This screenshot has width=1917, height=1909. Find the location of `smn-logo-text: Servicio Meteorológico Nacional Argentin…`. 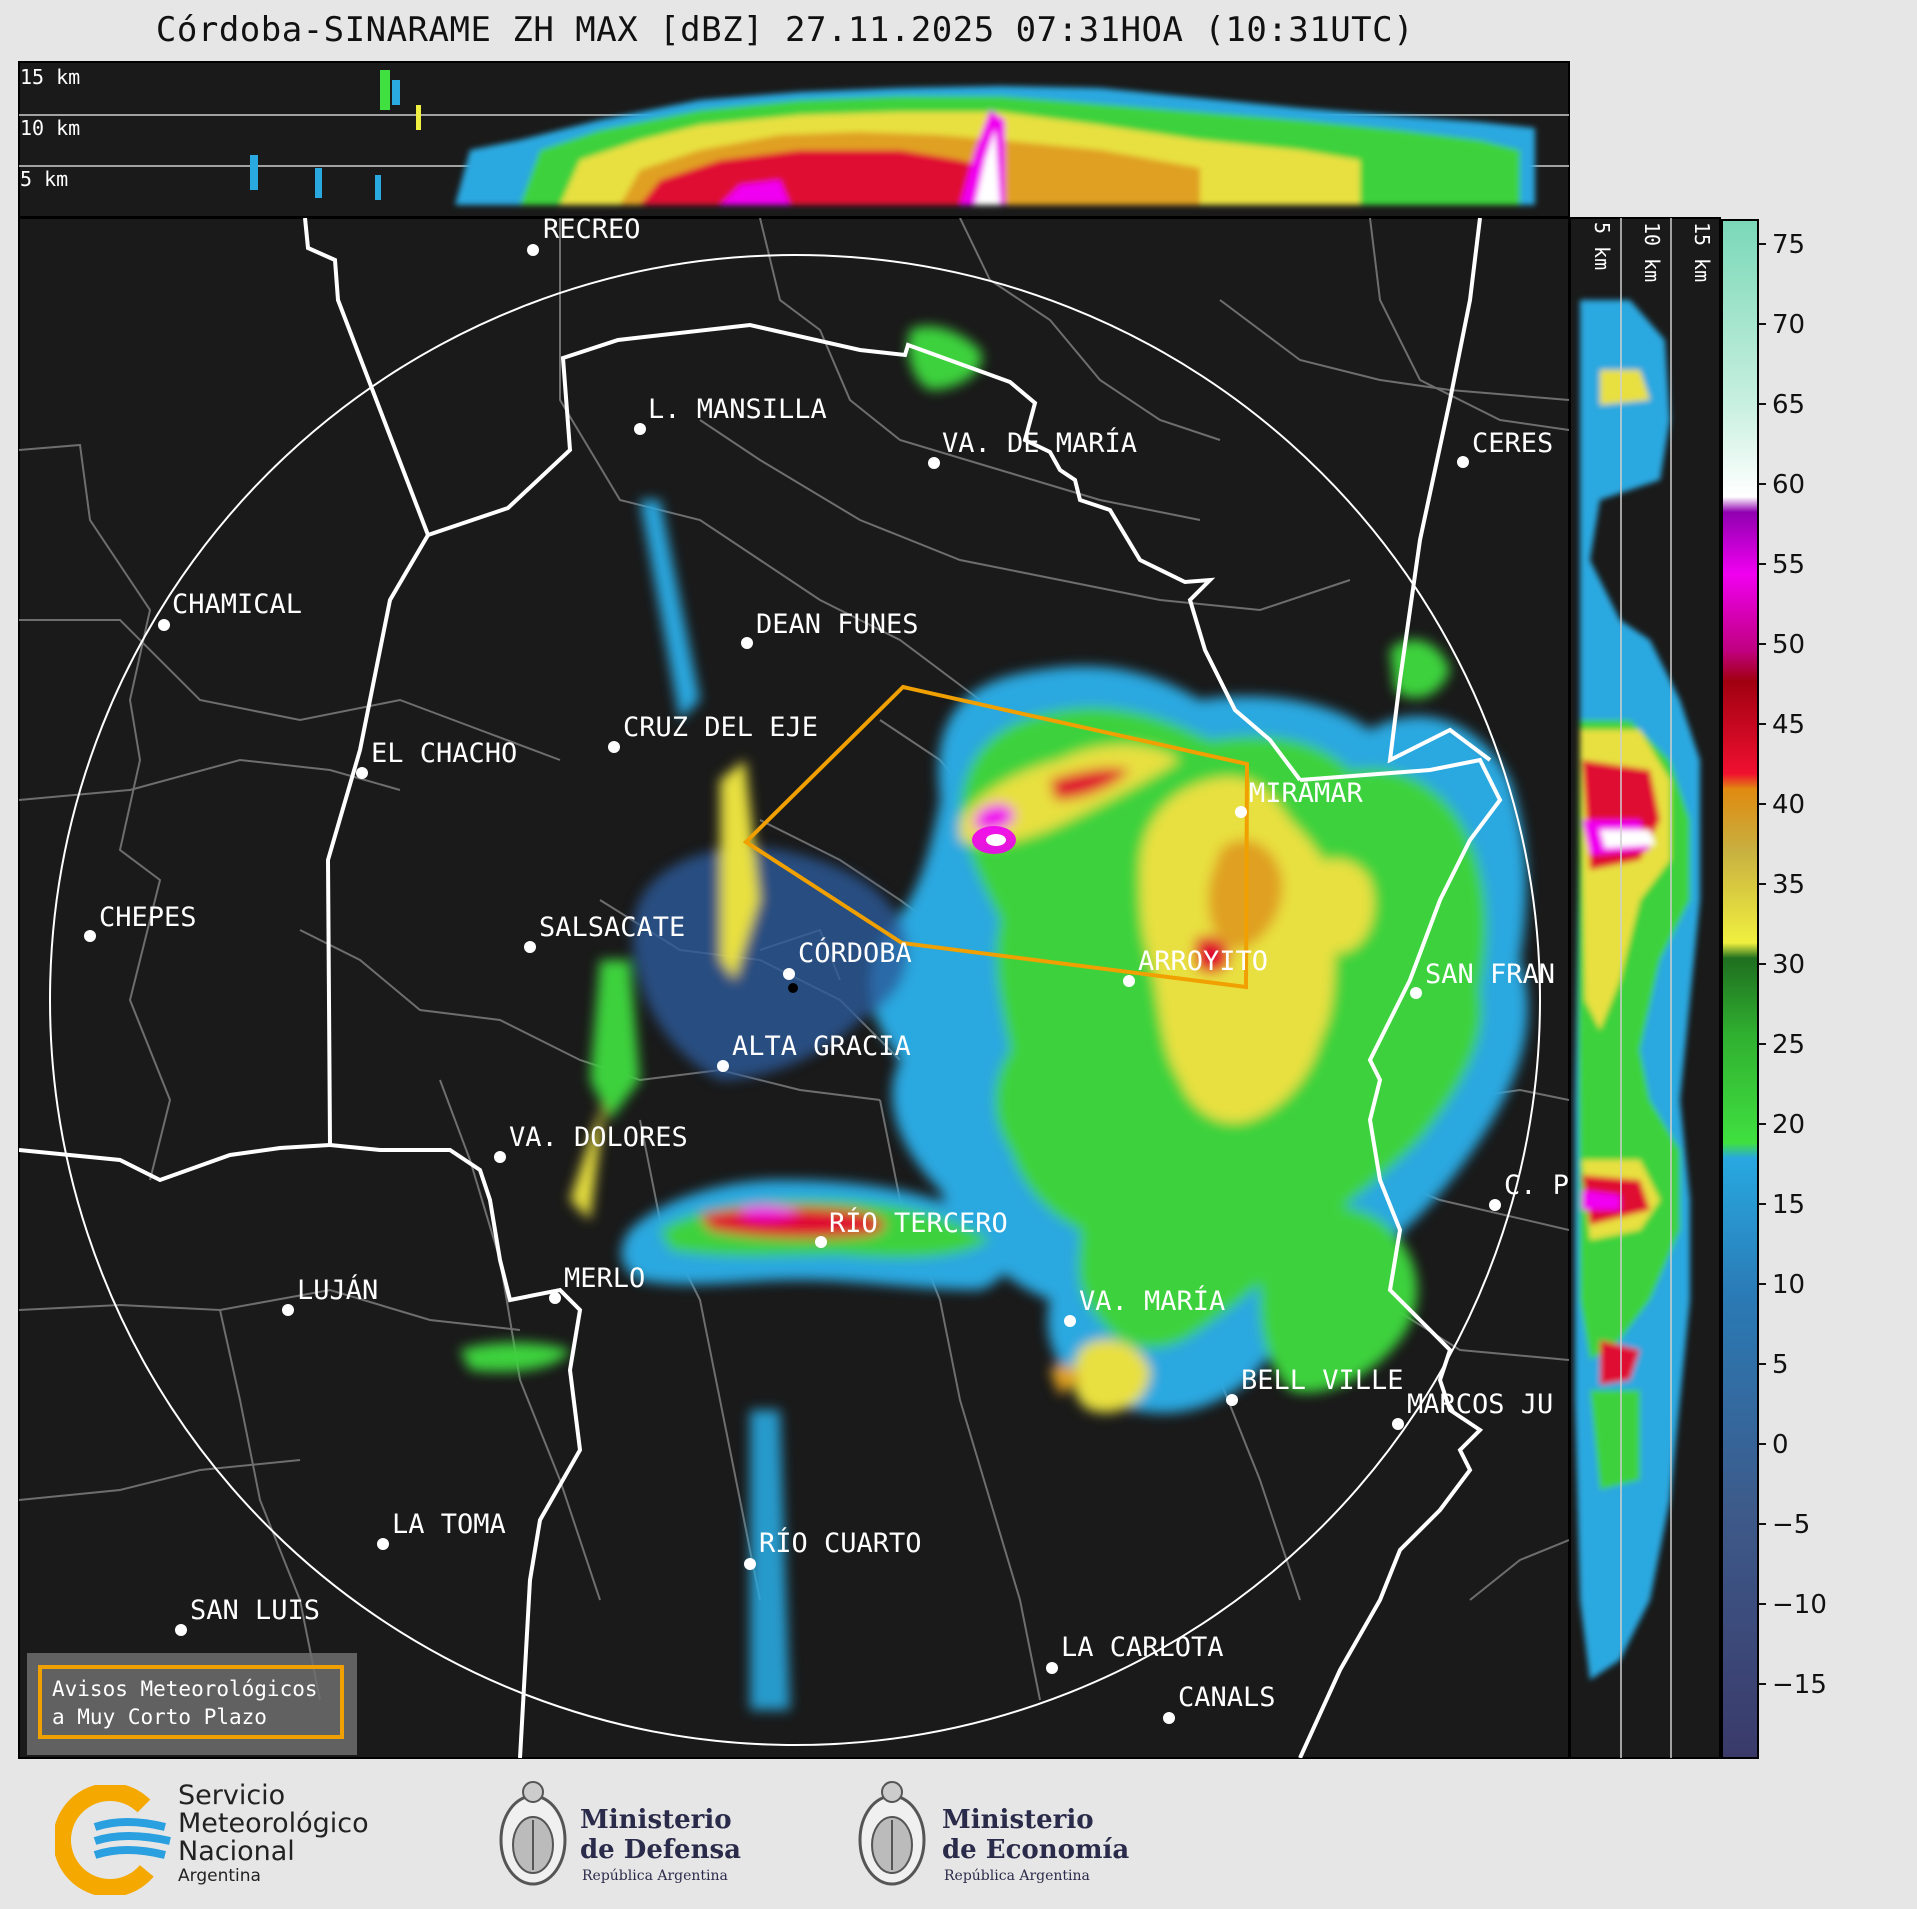

smn-logo-text: Servicio Meteorológico Nacional Argentin… is located at coordinates (273, 1833).